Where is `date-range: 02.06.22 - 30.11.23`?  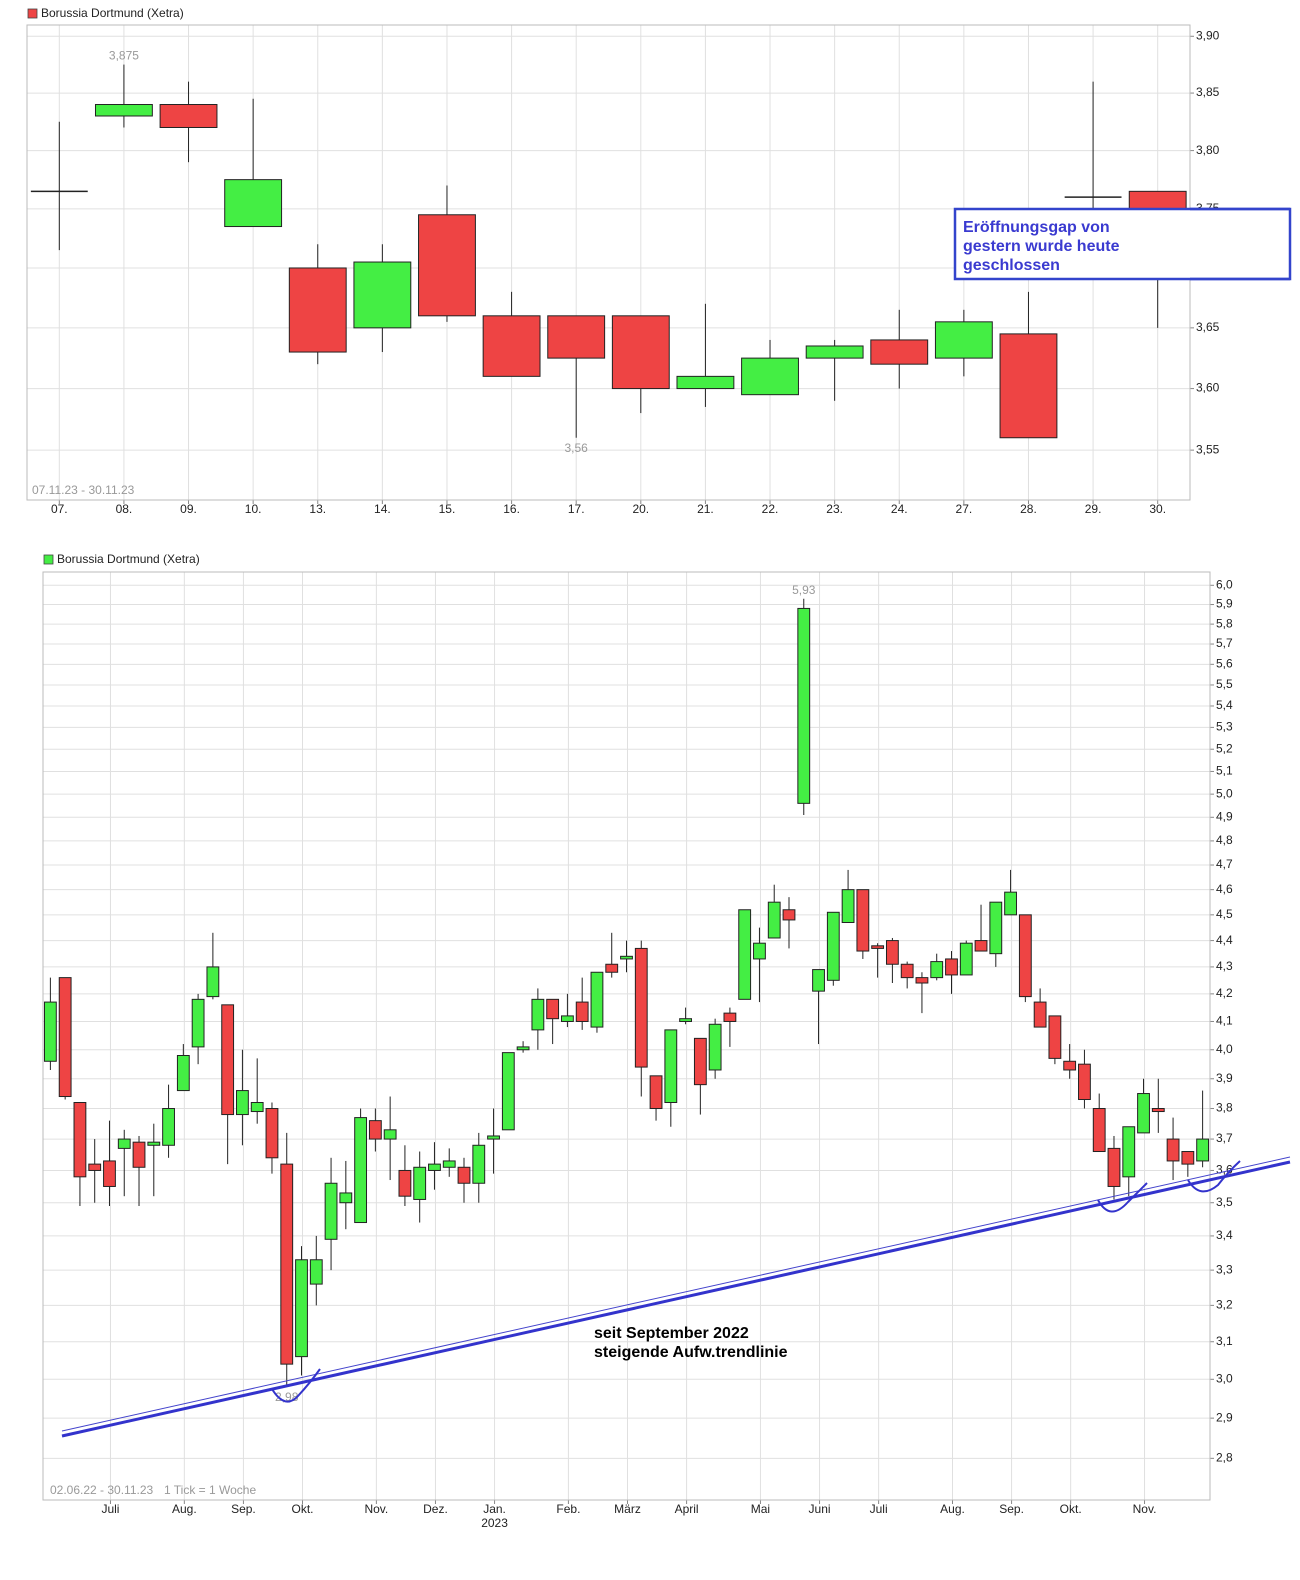 date-range: 02.06.22 - 30.11.23 is located at coordinates (102, 1490).